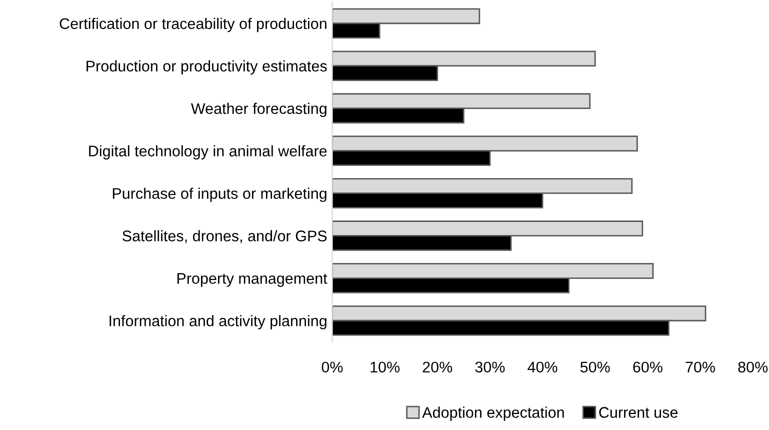  What do you see at coordinates (647, 367) in the screenshot?
I see `x-tick-label: 60%` at bounding box center [647, 367].